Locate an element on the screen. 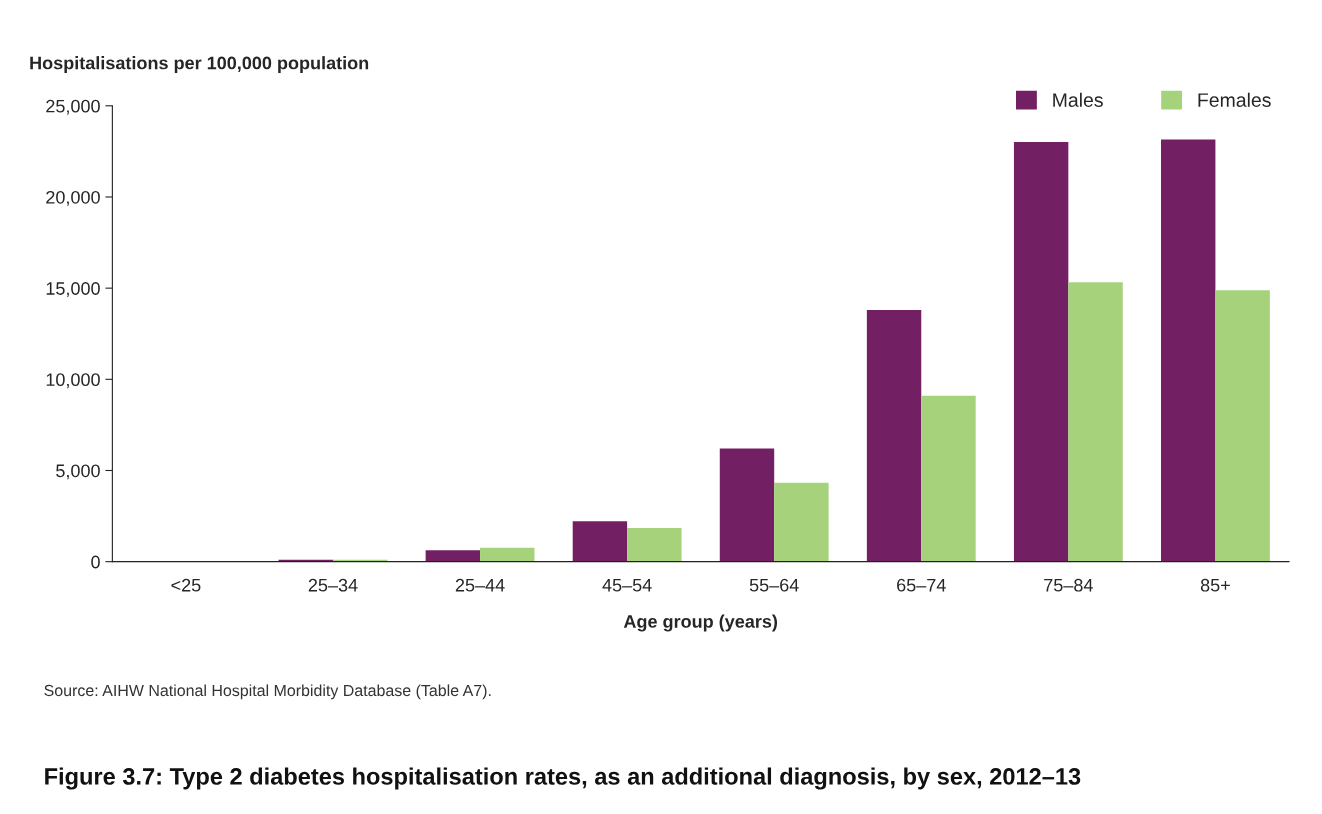 Image resolution: width=1322 pixels, height=814 pixels. y-axis-title: Hospitalisations per 100,000 population is located at coordinates (199, 64).